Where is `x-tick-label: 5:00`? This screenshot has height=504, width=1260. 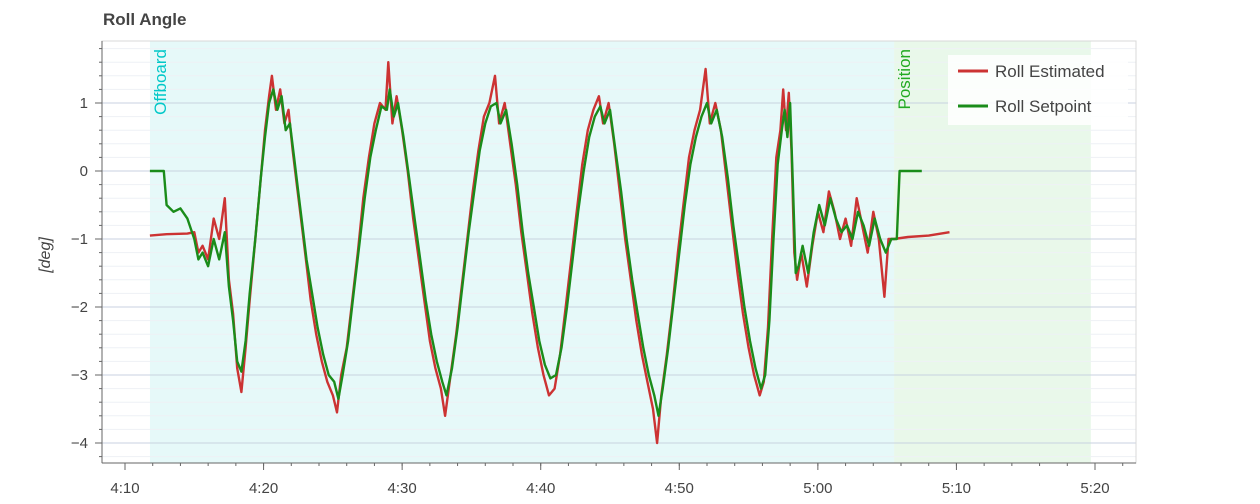 x-tick-label: 5:00 is located at coordinates (817, 488).